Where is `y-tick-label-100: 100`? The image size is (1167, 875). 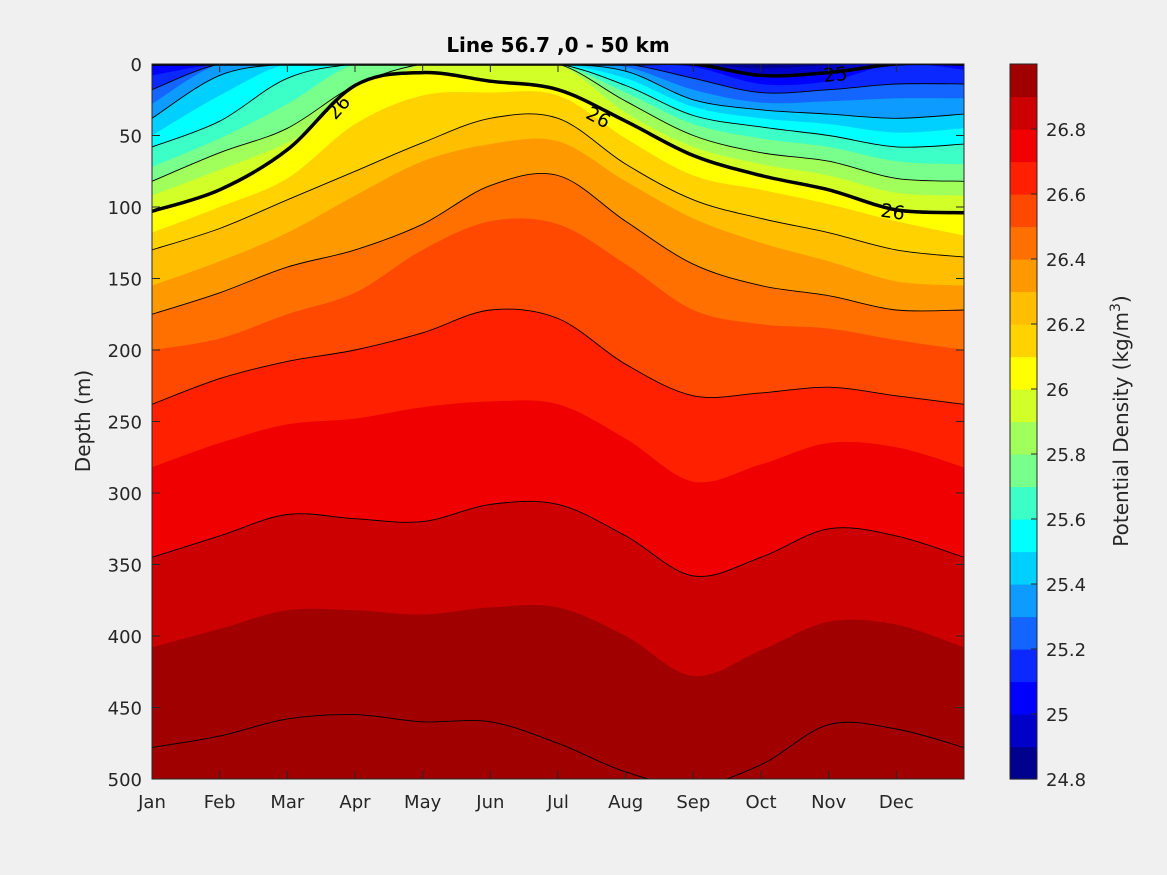 y-tick-label-100: 100 is located at coordinates (125, 208).